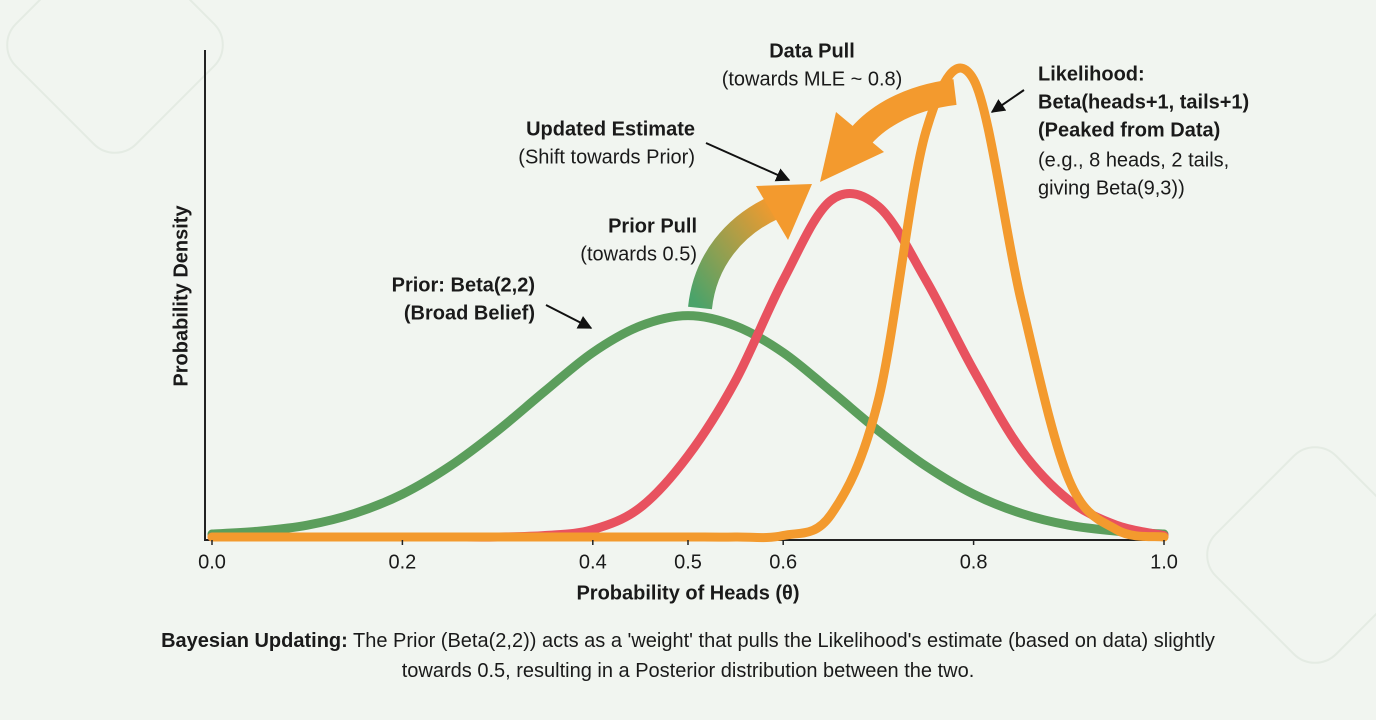 The width and height of the screenshot is (1376, 720). What do you see at coordinates (852, 147) in the screenshot?
I see `data-pull-arrowhead` at bounding box center [852, 147].